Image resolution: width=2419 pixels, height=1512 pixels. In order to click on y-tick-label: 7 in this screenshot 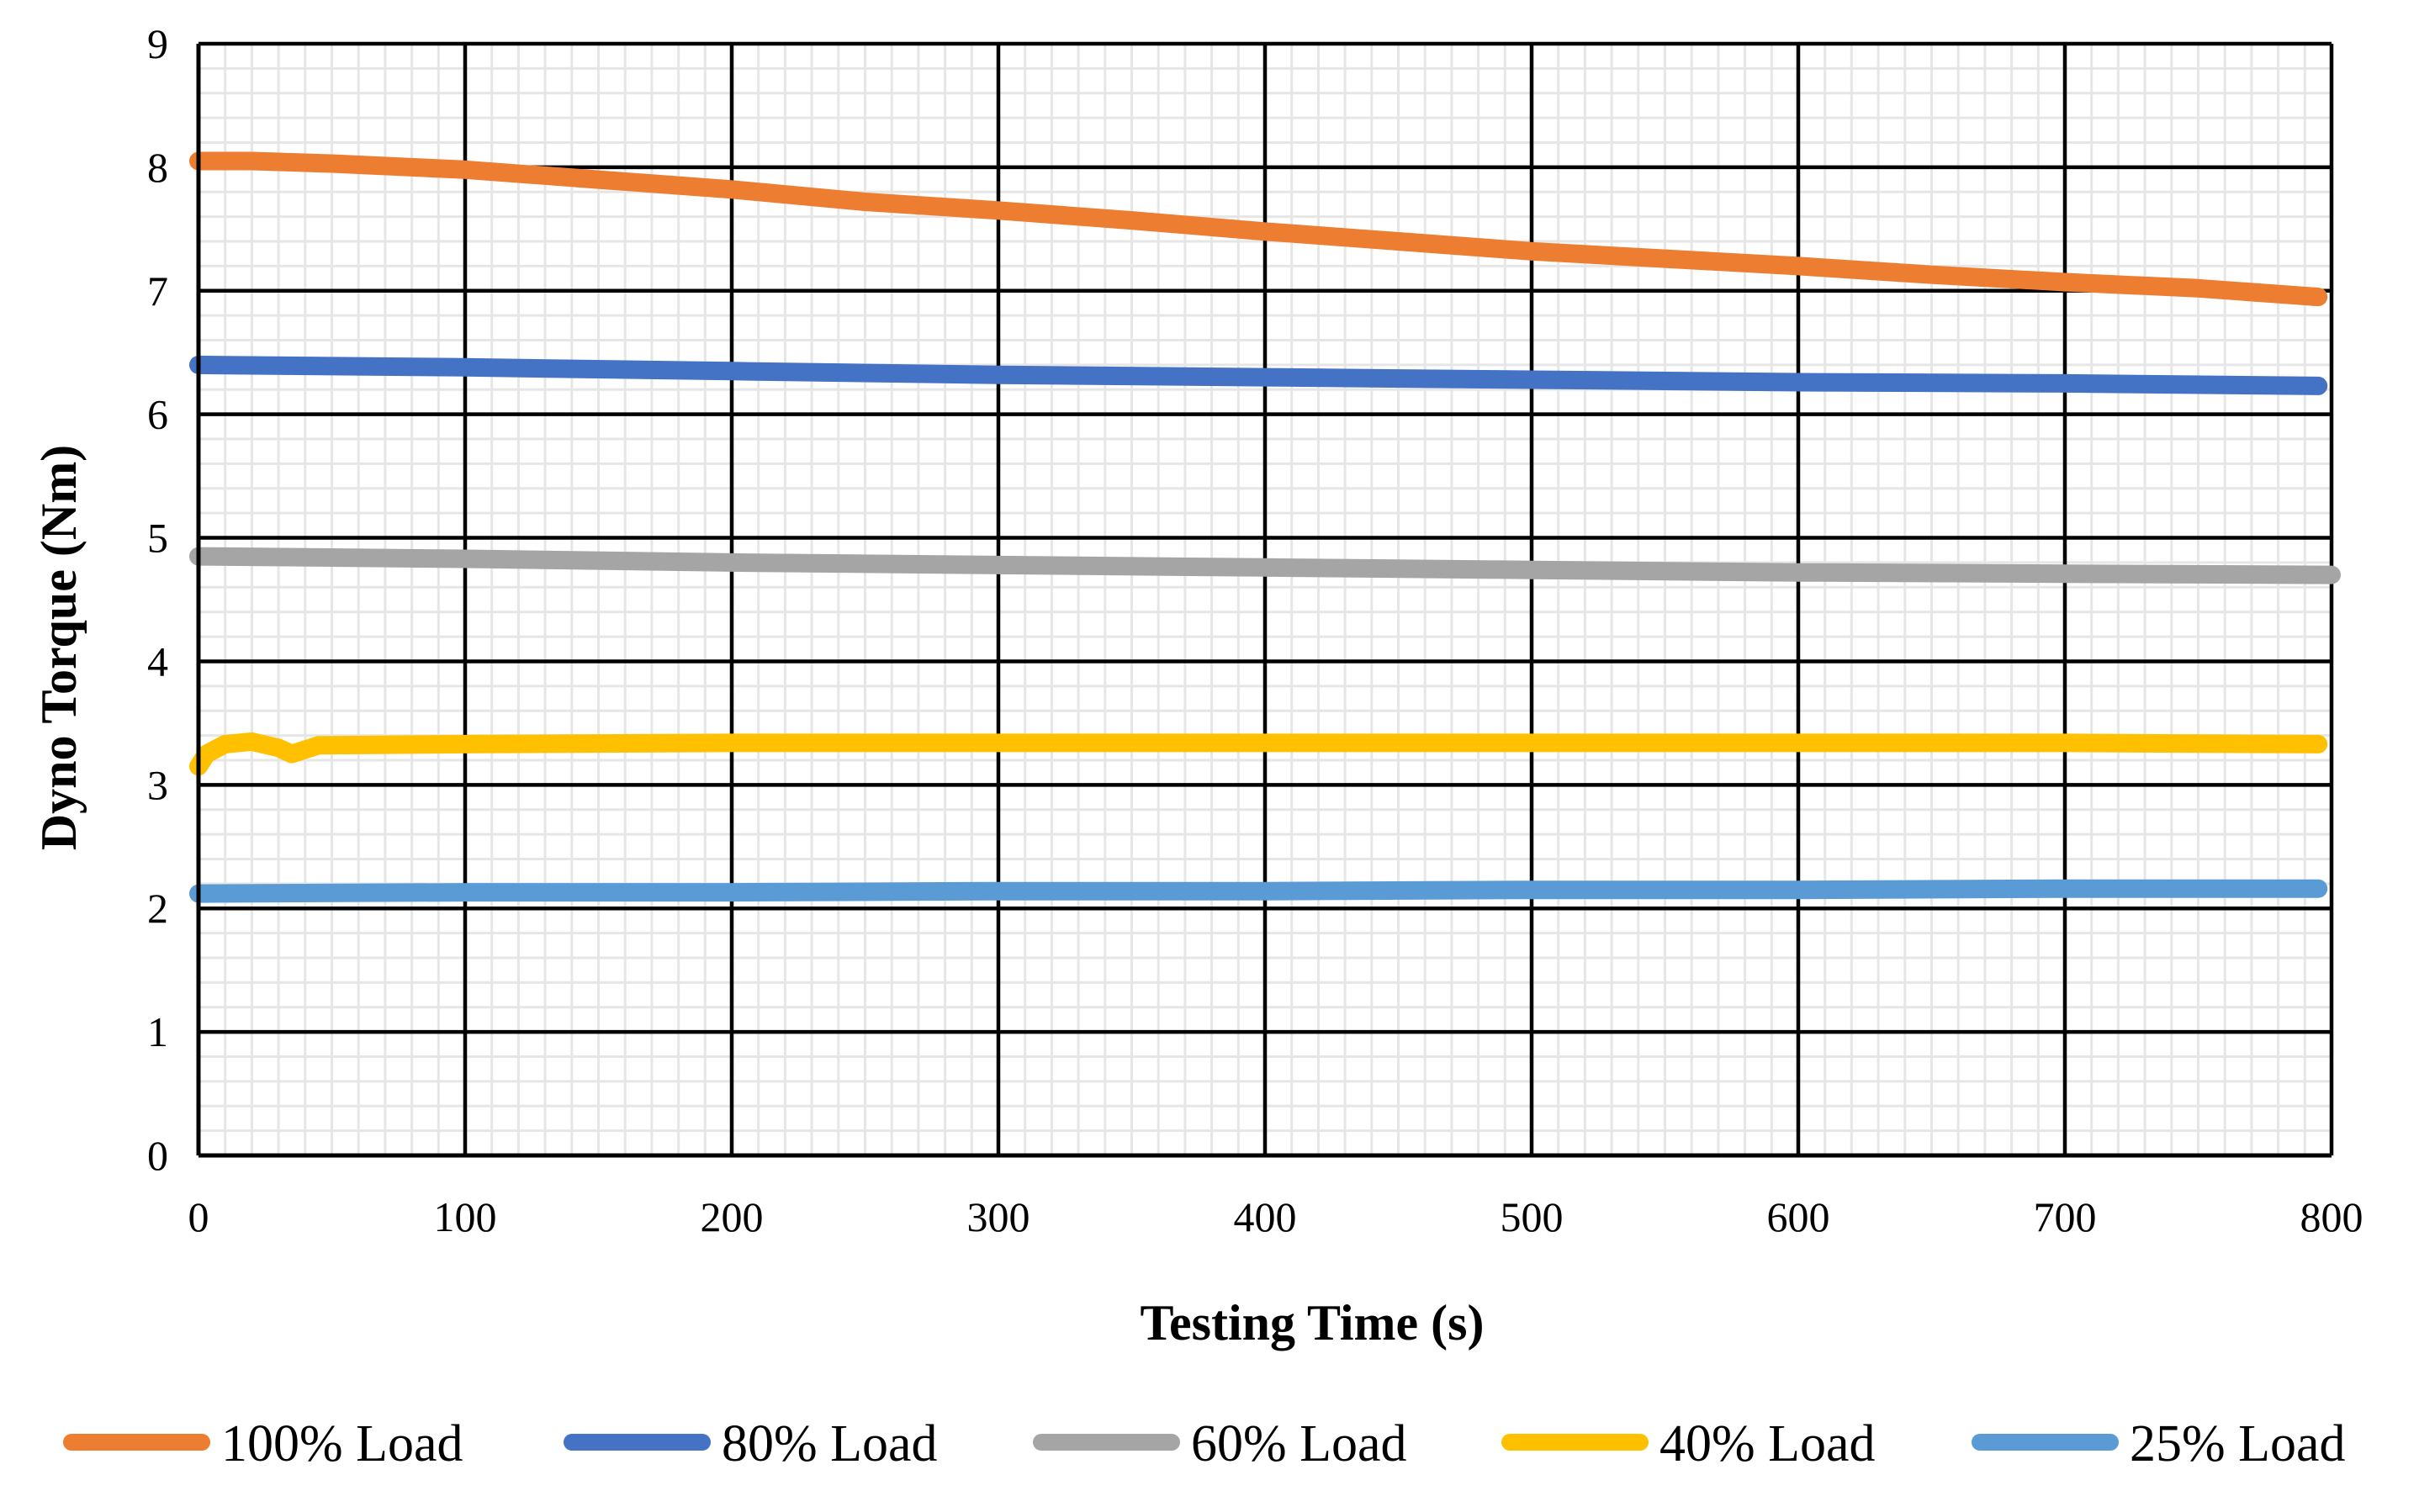, I will do `click(157, 291)`.